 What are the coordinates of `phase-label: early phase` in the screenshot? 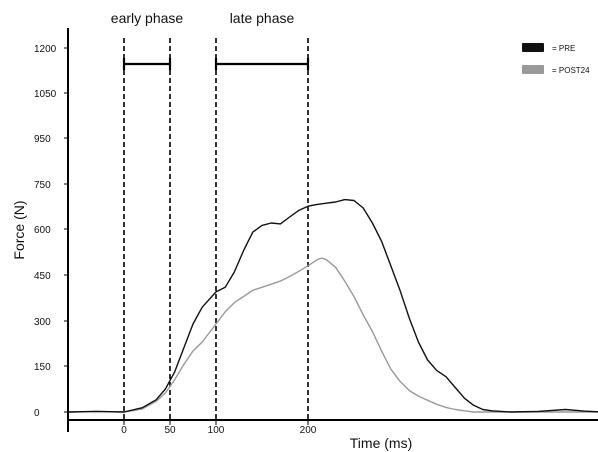 It's located at (147, 18).